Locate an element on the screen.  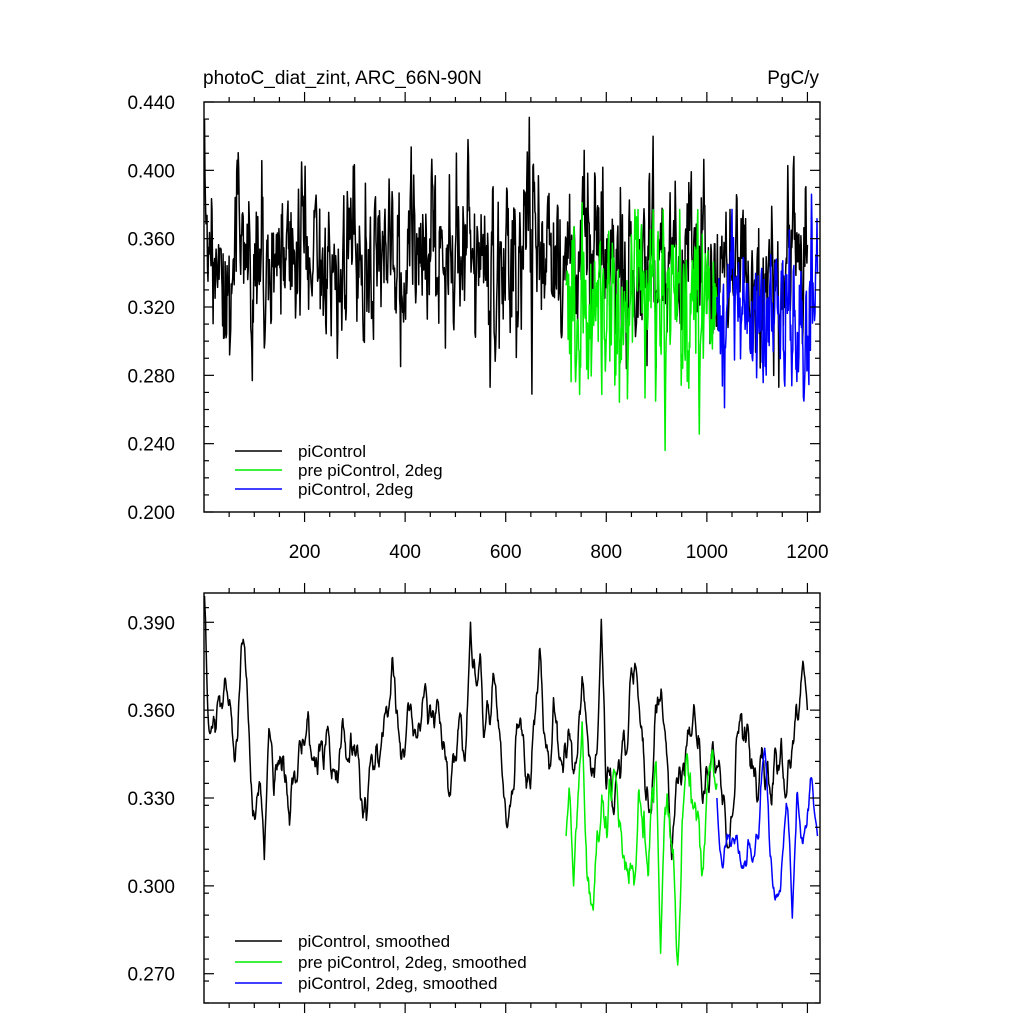
y-tick-label: 0.300 is located at coordinates (151, 887).